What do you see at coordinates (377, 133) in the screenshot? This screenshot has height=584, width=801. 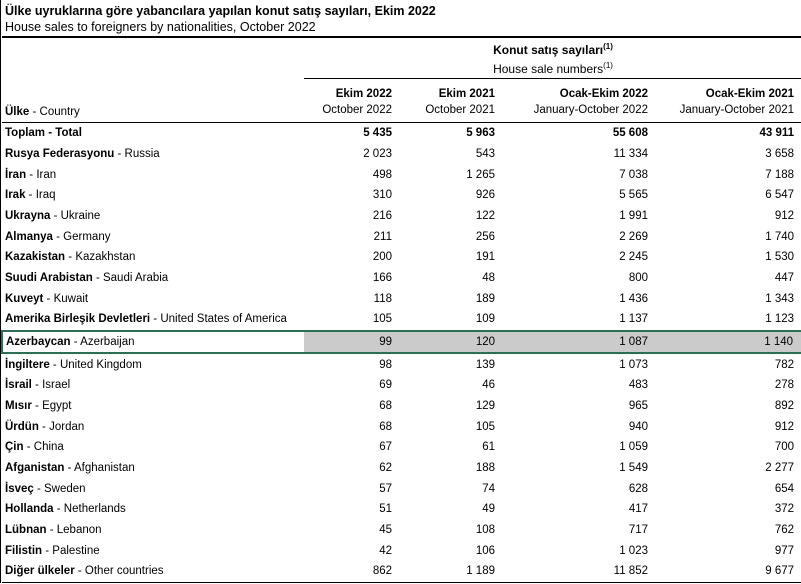 I see `value-cell: 5 435` at bounding box center [377, 133].